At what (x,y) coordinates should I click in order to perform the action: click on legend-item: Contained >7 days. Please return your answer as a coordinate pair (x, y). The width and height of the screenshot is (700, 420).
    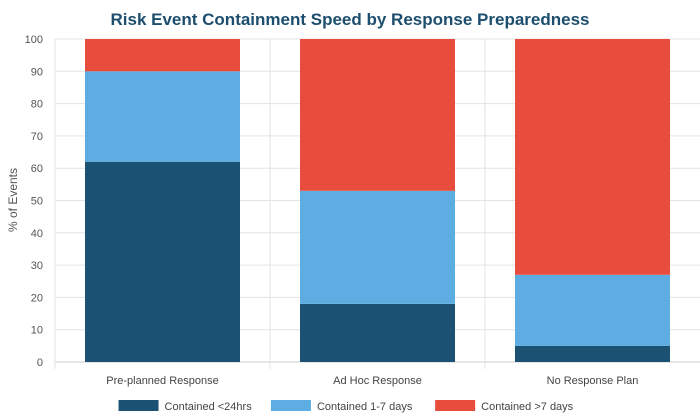
    Looking at the image, I should click on (504, 406).